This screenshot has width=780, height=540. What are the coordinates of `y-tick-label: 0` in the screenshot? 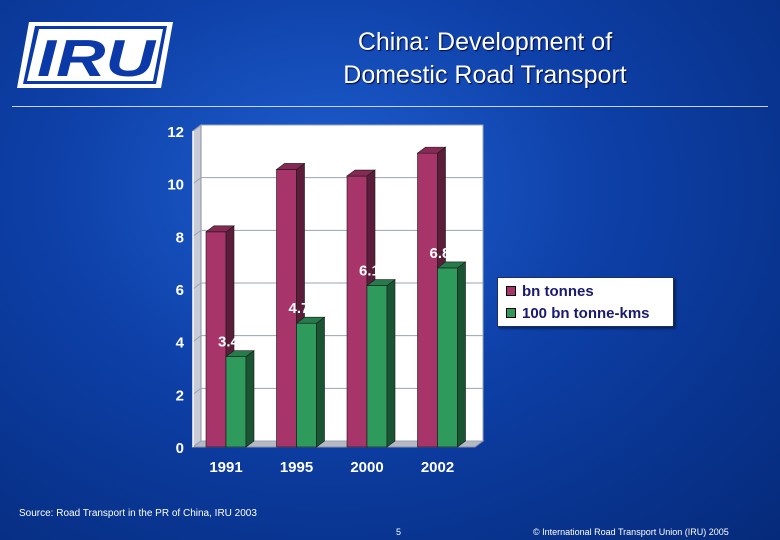 It's located at (180, 448).